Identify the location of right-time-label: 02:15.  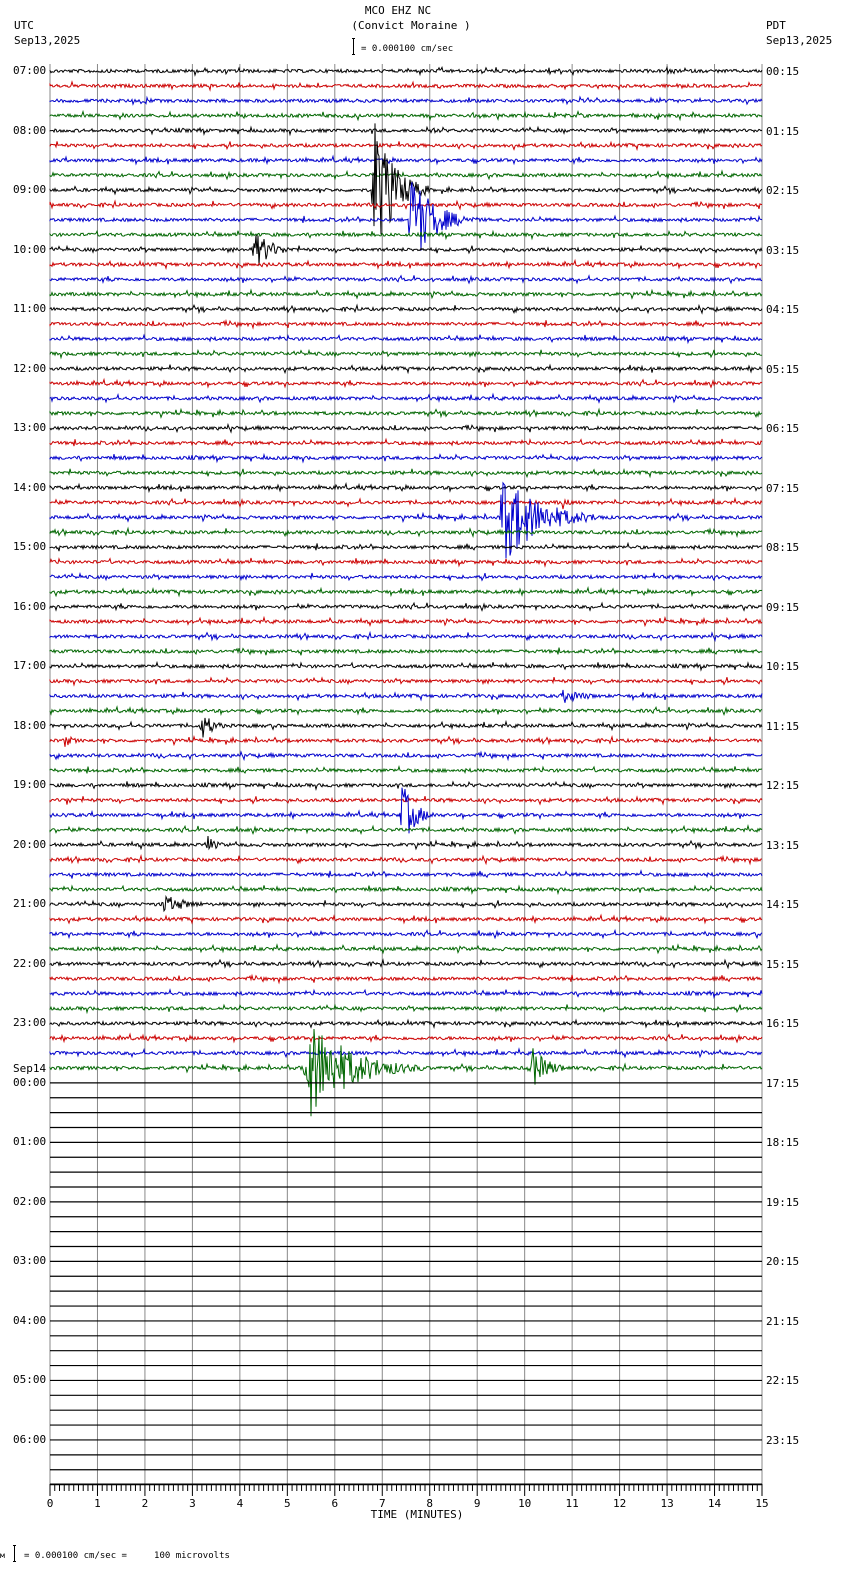
(783, 191).